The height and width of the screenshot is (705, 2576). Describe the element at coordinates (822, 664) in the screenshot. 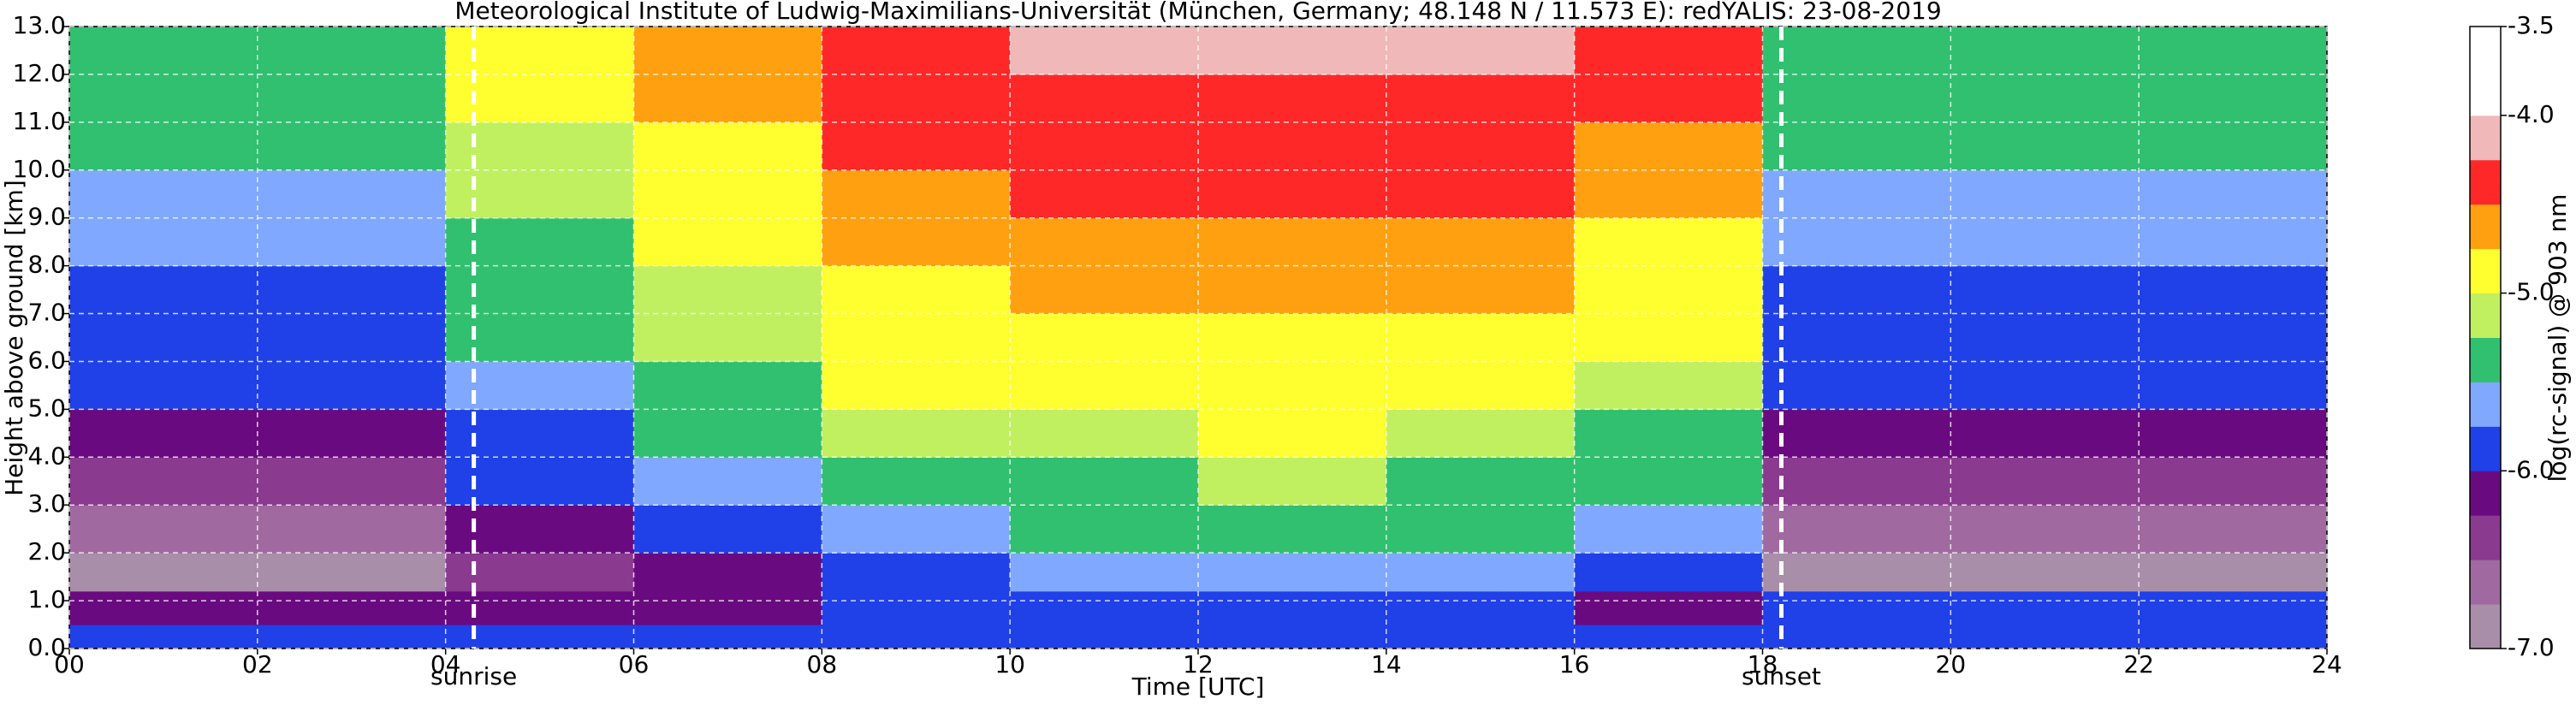

I see `x-tick-label: 08` at that location.